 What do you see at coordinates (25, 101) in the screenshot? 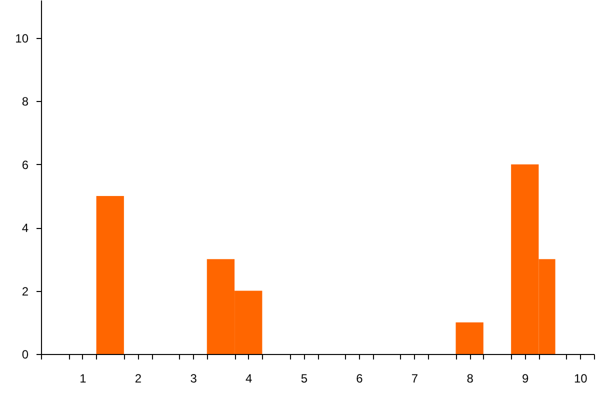
I see `y-tick-label: 8` at bounding box center [25, 101].